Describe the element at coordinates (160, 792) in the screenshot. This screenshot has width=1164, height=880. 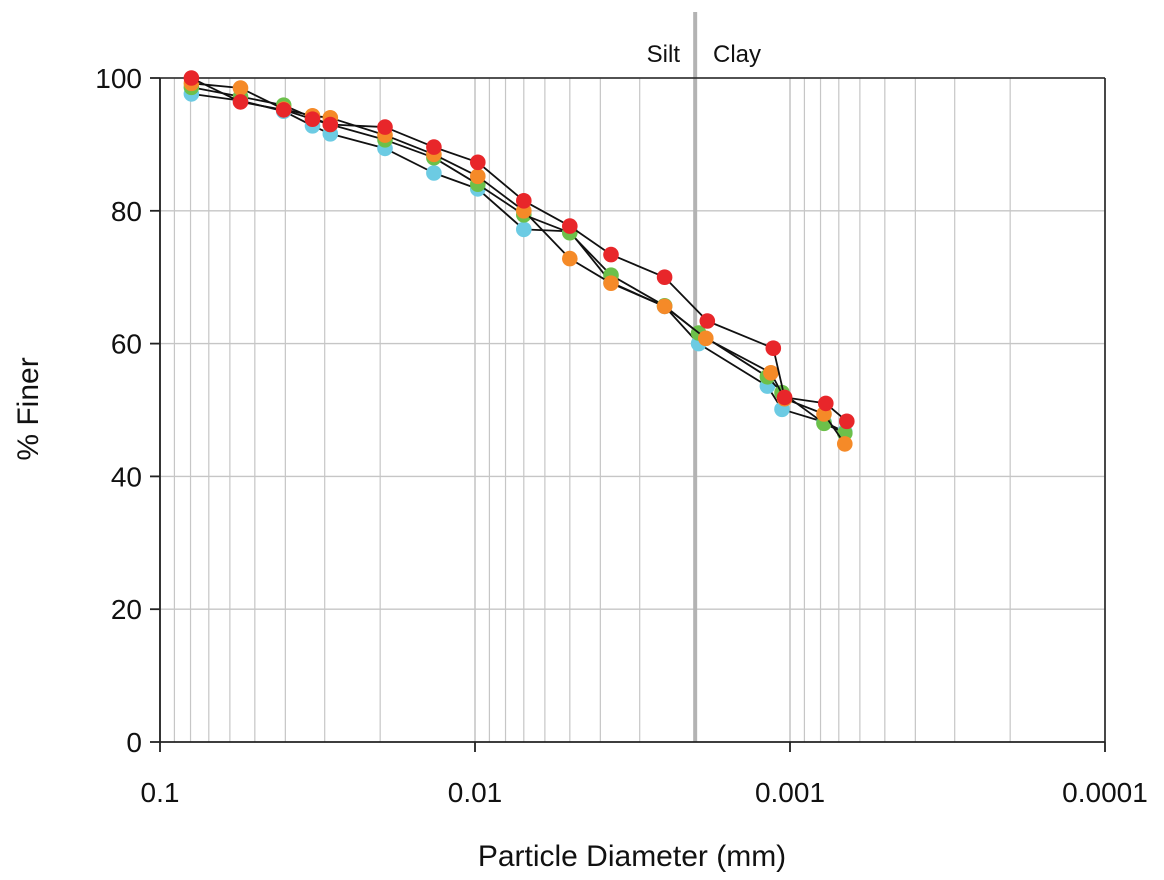
I see `x-tick-label: 0.1` at that location.